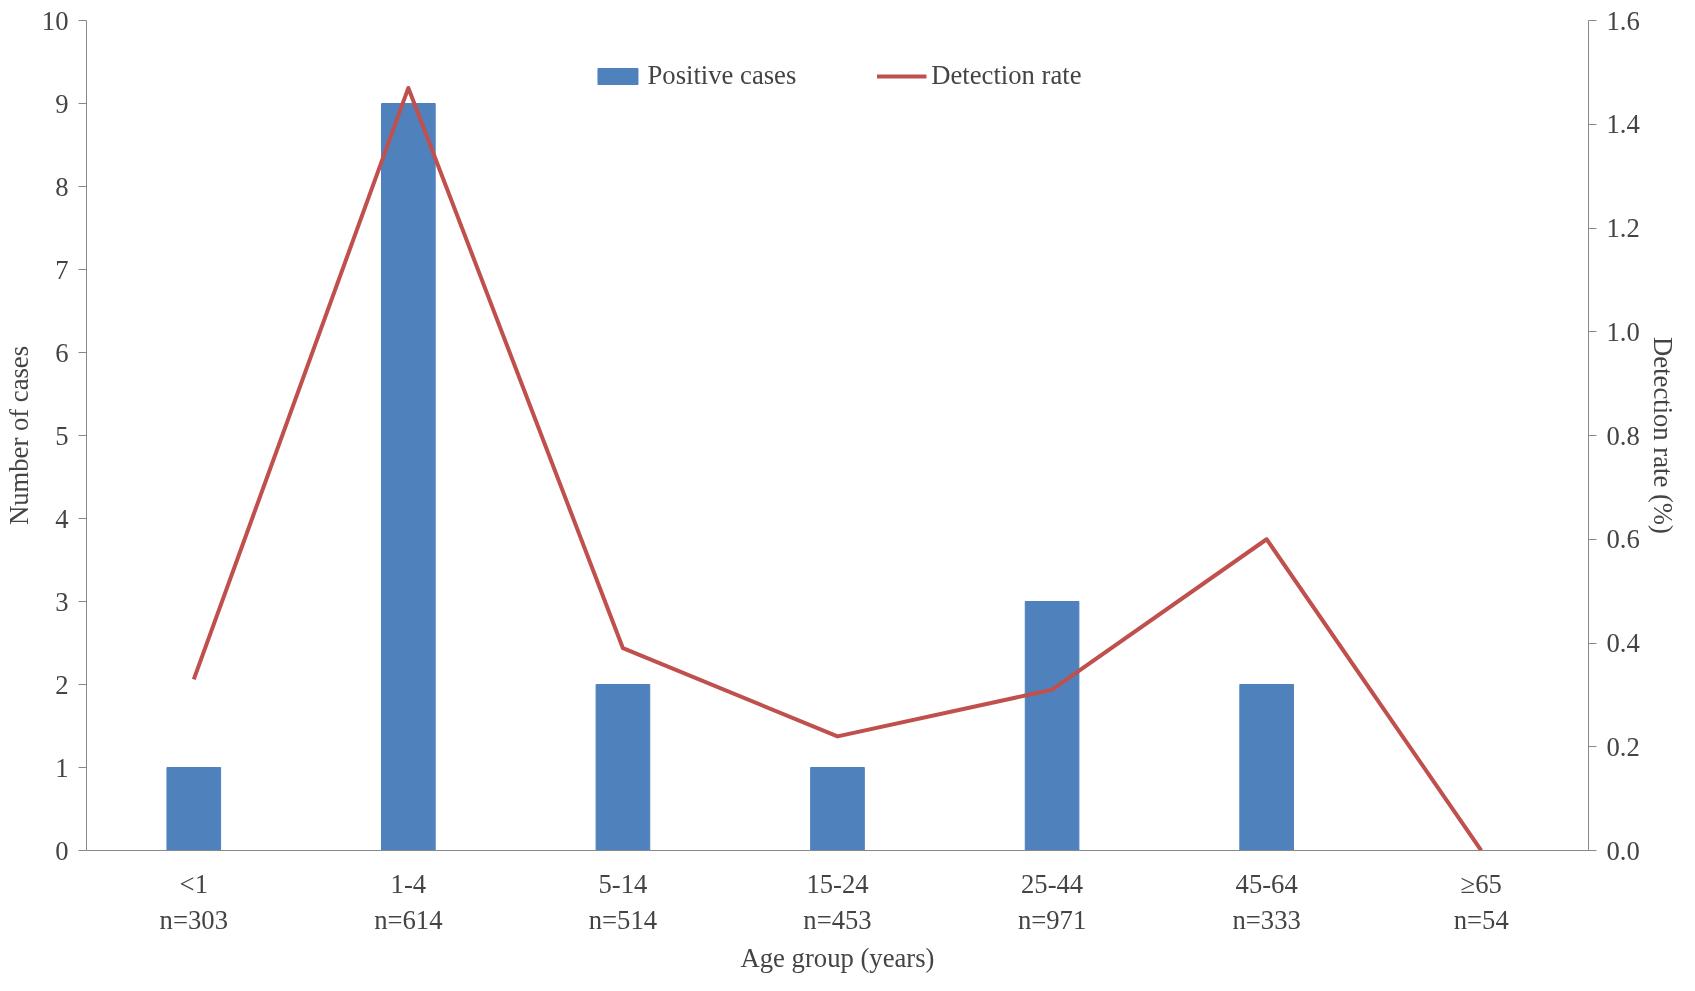  What do you see at coordinates (55, 20) in the screenshot?
I see `y-tick-label: 10` at bounding box center [55, 20].